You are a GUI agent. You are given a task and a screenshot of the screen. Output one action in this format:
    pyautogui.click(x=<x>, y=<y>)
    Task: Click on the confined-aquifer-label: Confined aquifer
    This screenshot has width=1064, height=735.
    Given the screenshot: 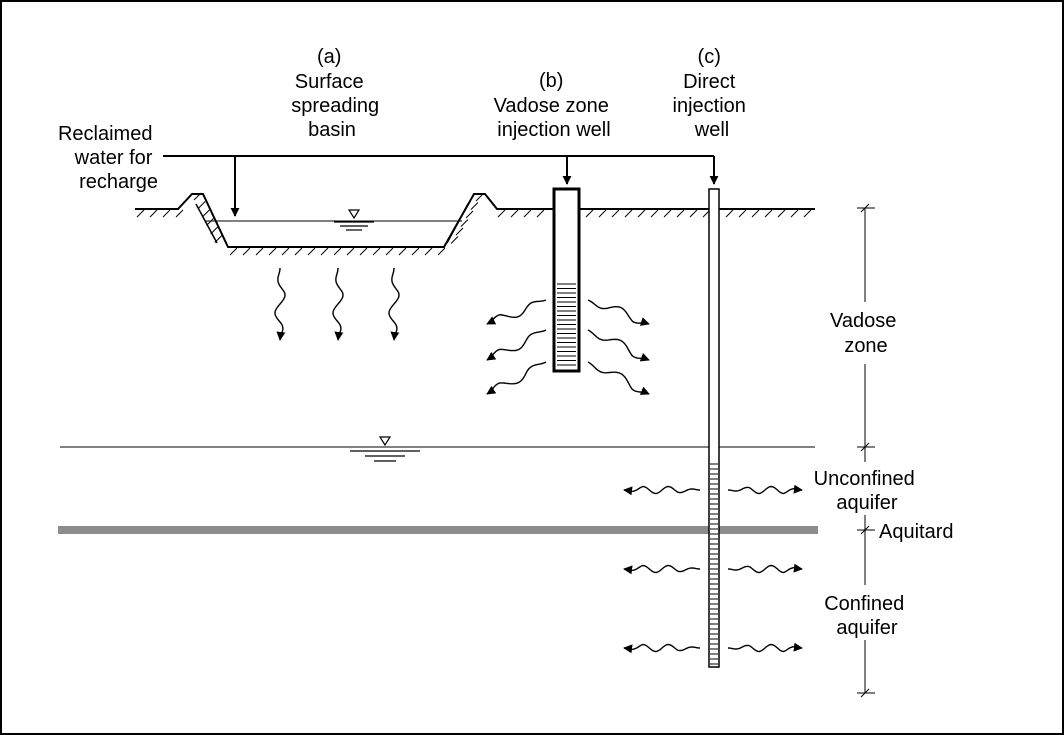 What is the action you would take?
    pyautogui.click(x=867, y=616)
    